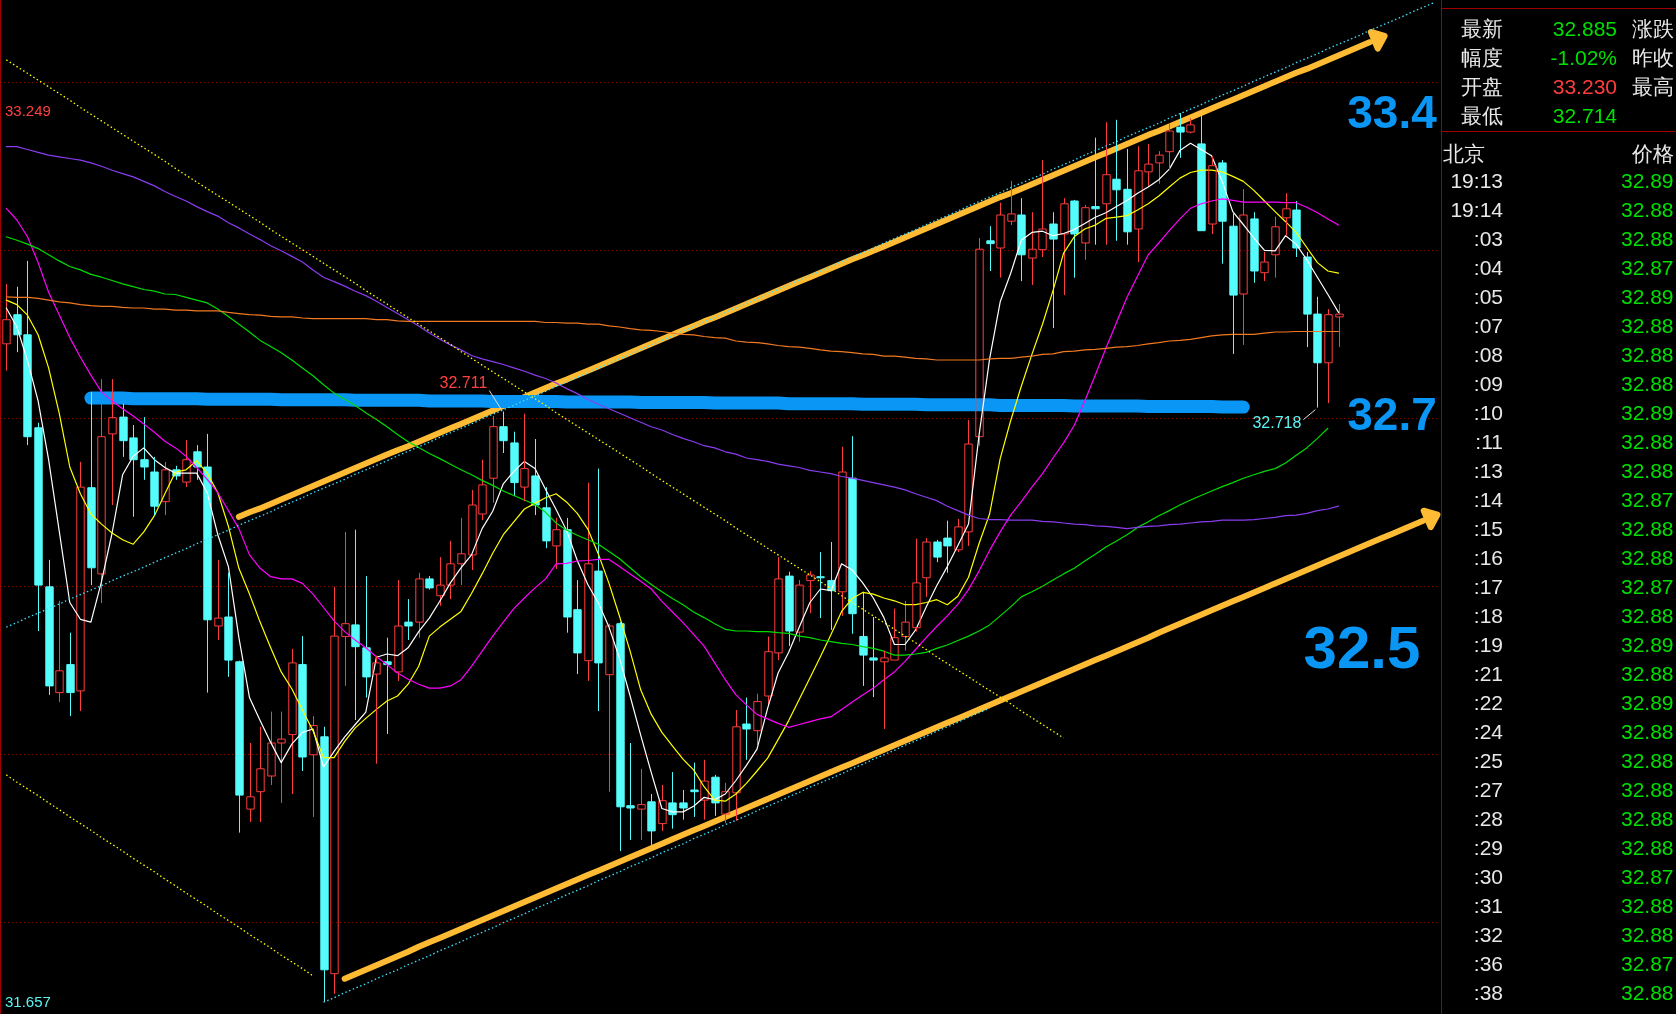  What do you see at coordinates (1489, 441) in the screenshot?
I see `category-label: :11` at bounding box center [1489, 441].